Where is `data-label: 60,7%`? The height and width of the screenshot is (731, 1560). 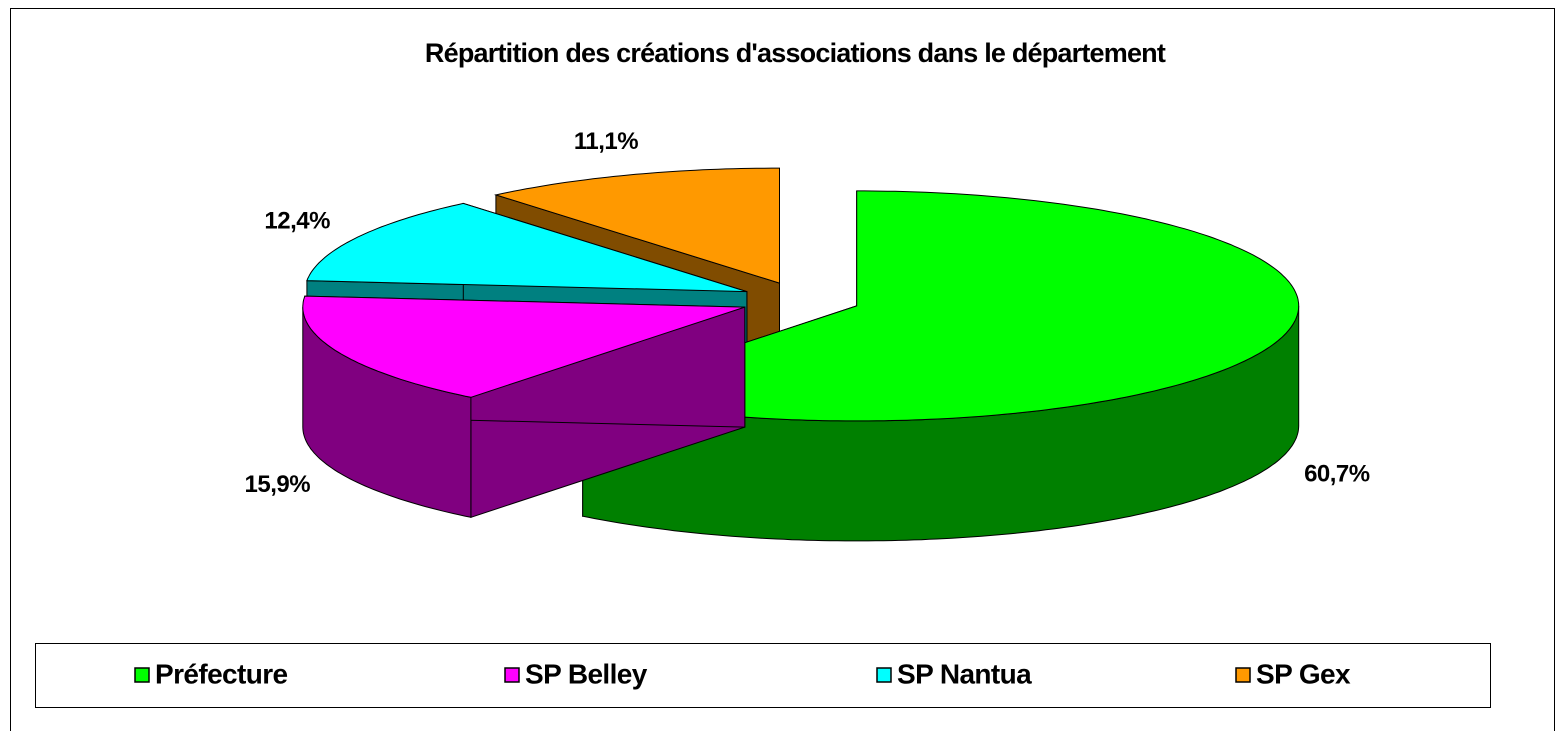 data-label: 60,7% is located at coordinates (1337, 473).